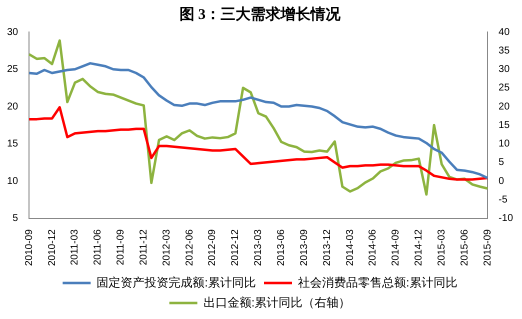 The width and height of the screenshot is (522, 319). I want to click on x-tick-label: 2012-06, so click(190, 247).